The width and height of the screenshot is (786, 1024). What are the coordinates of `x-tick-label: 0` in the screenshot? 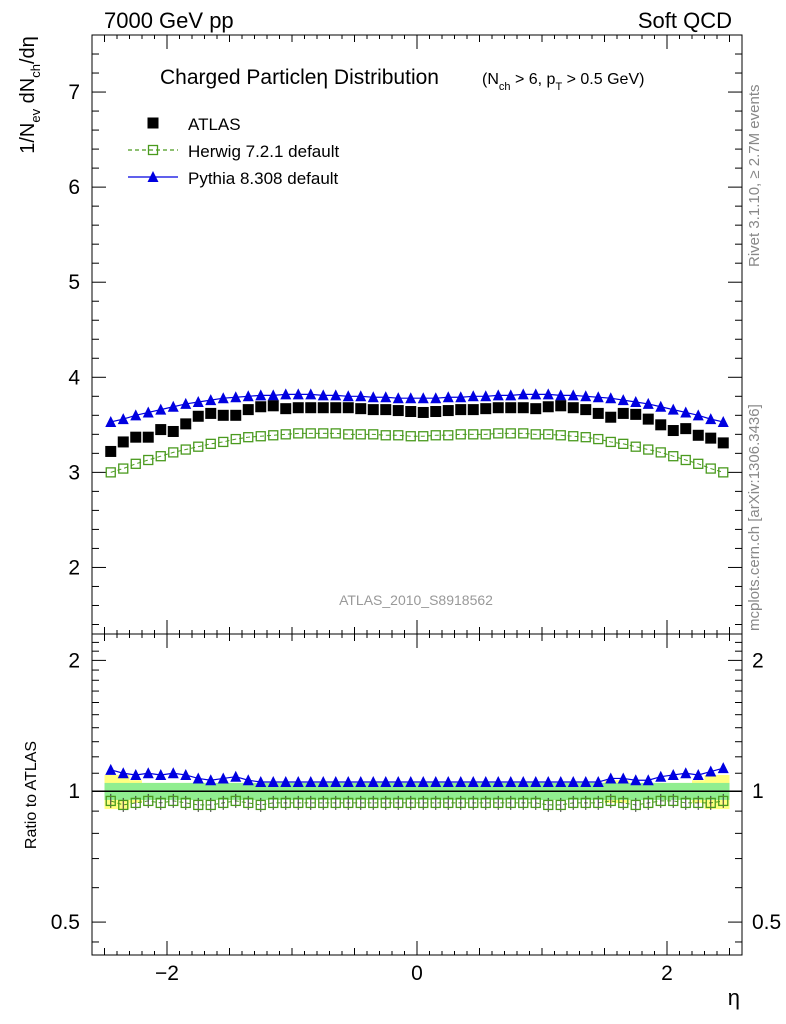 It's located at (417, 973).